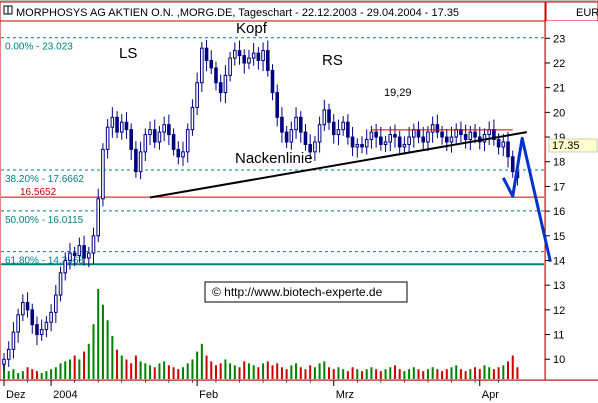 This screenshot has width=598, height=403. What do you see at coordinates (338, 165) in the screenshot?
I see `neckline-trend-line` at bounding box center [338, 165].